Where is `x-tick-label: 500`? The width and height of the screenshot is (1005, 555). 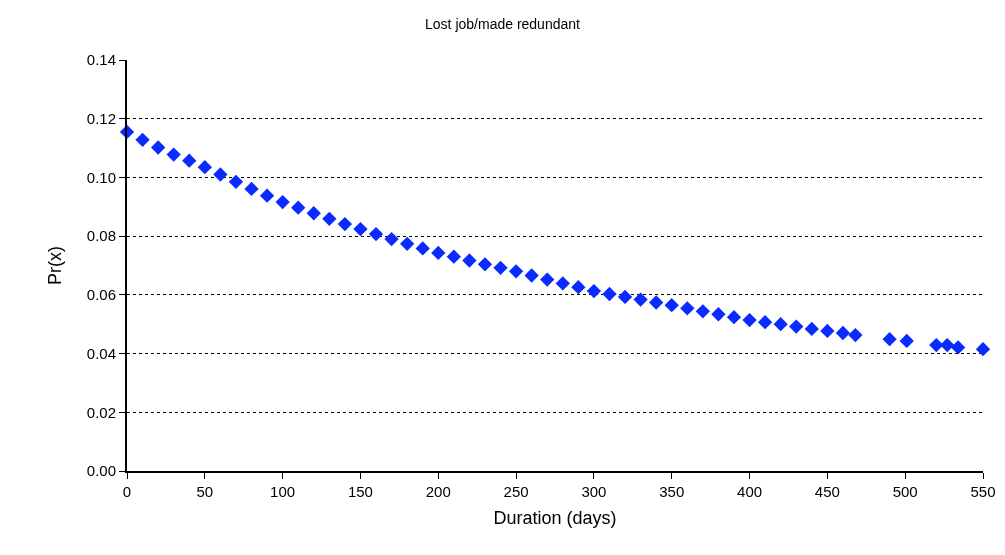
x-tick-label: 500 is located at coordinates (905, 491).